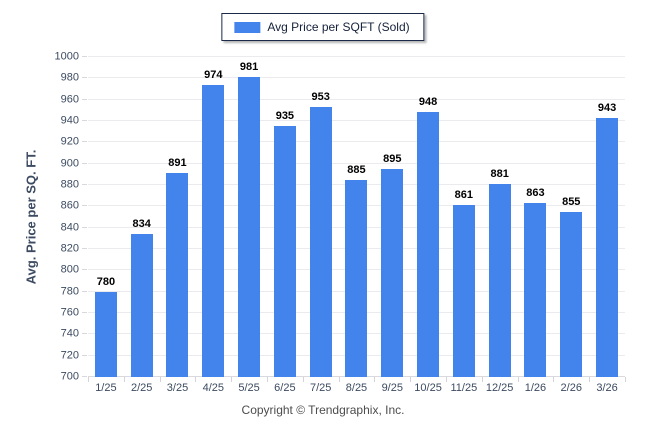 This screenshot has width=646, height=434. I want to click on x-axis-label: 7/25, so click(320, 388).